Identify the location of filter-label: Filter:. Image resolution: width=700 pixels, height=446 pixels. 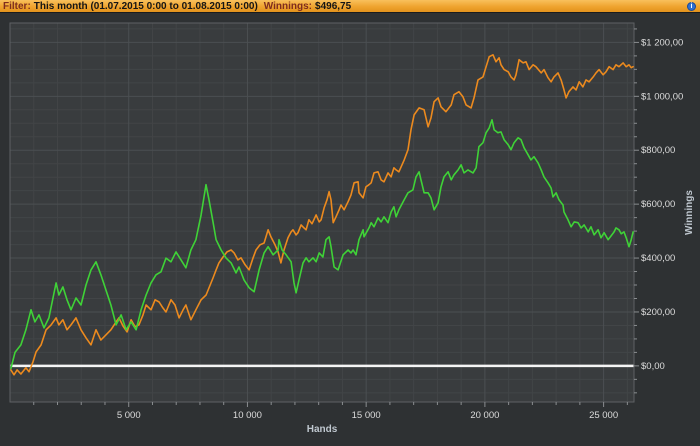
(17, 6).